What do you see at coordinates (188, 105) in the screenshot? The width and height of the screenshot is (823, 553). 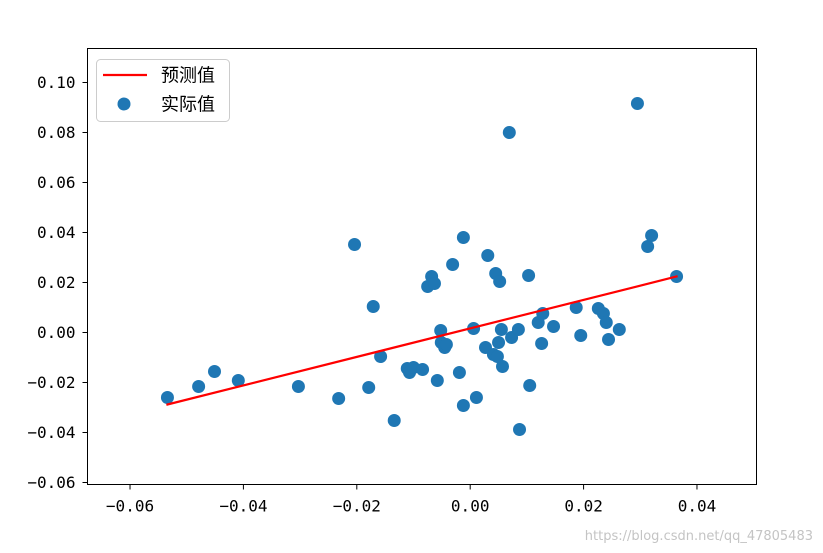 I see `legend-label-actual: 实际值` at bounding box center [188, 105].